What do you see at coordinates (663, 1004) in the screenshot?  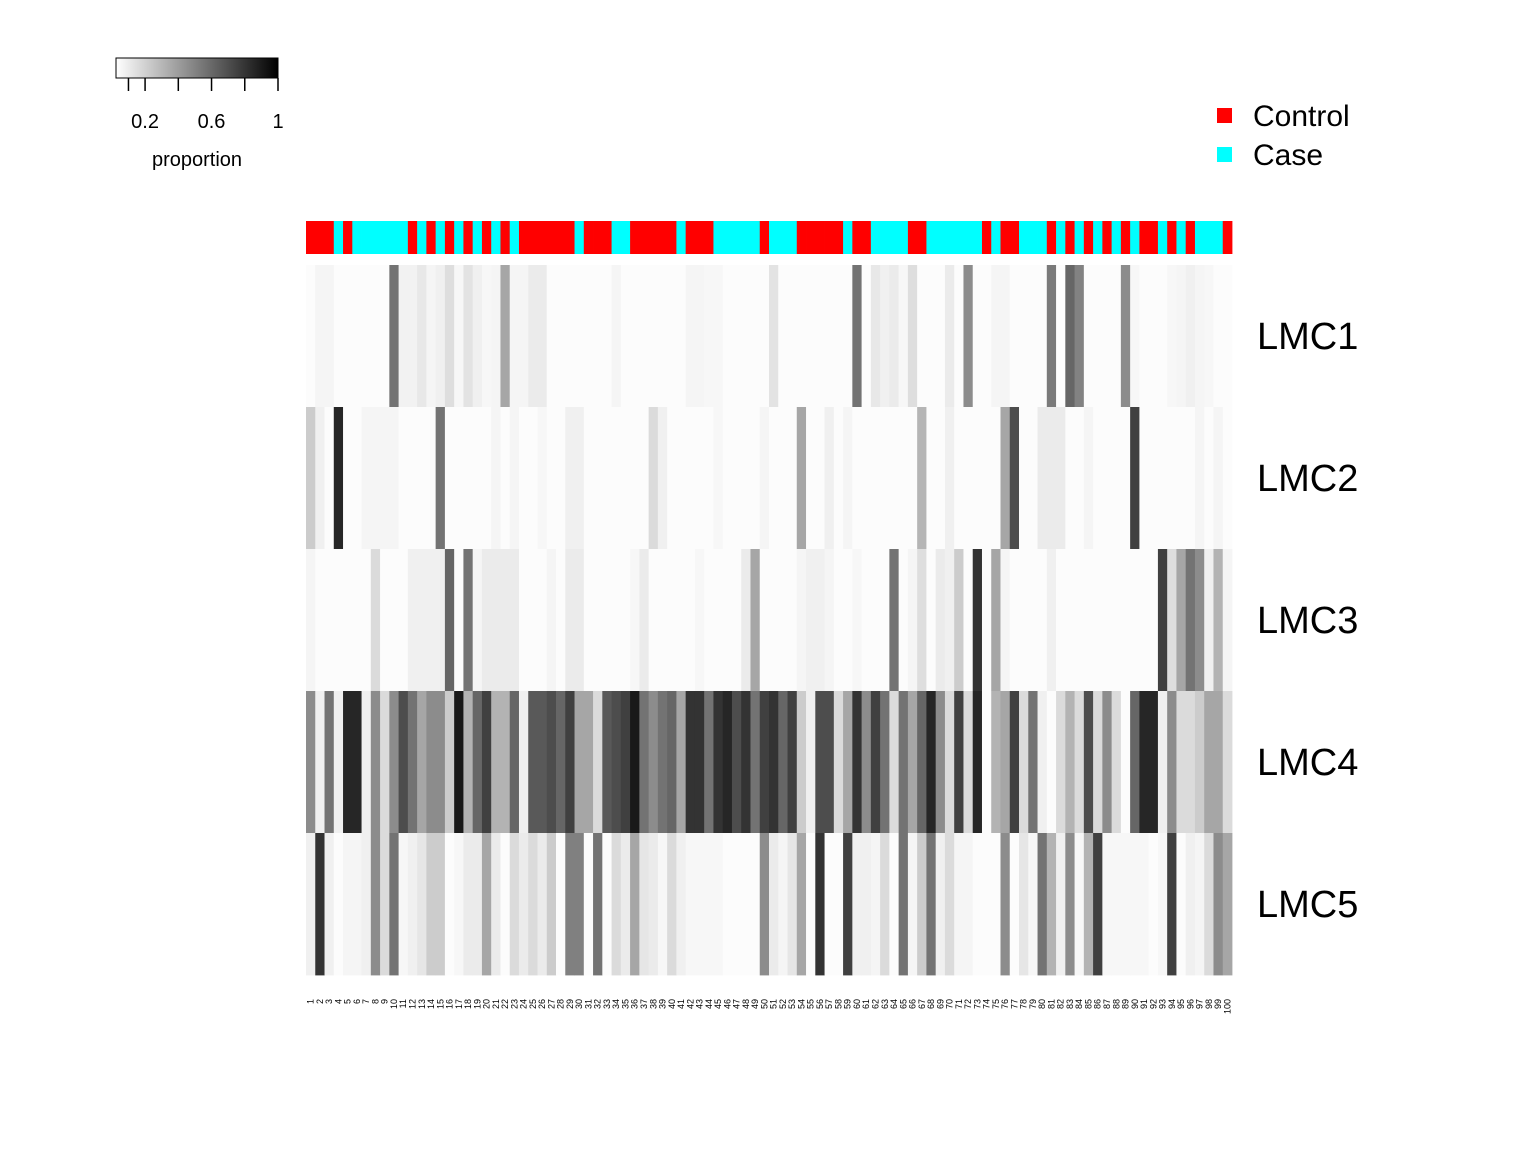 I see `column-label: 39` at bounding box center [663, 1004].